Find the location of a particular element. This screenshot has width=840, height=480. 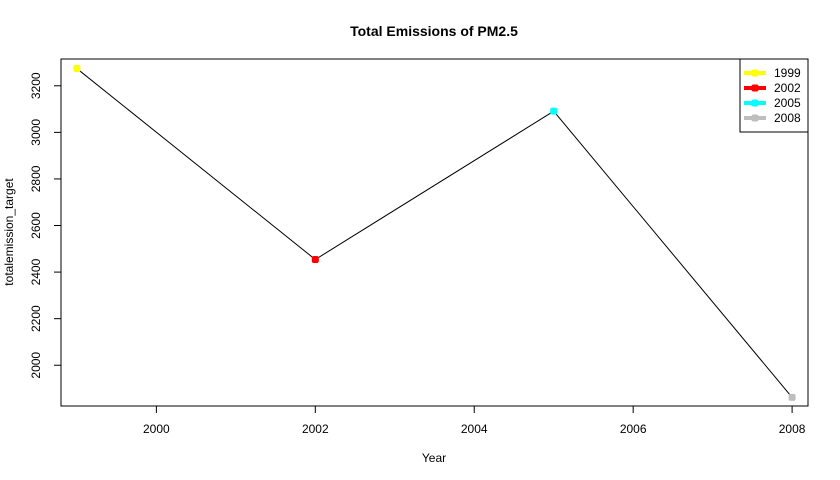

chart-title: Total Emissions of PM2.5 is located at coordinates (434, 31).